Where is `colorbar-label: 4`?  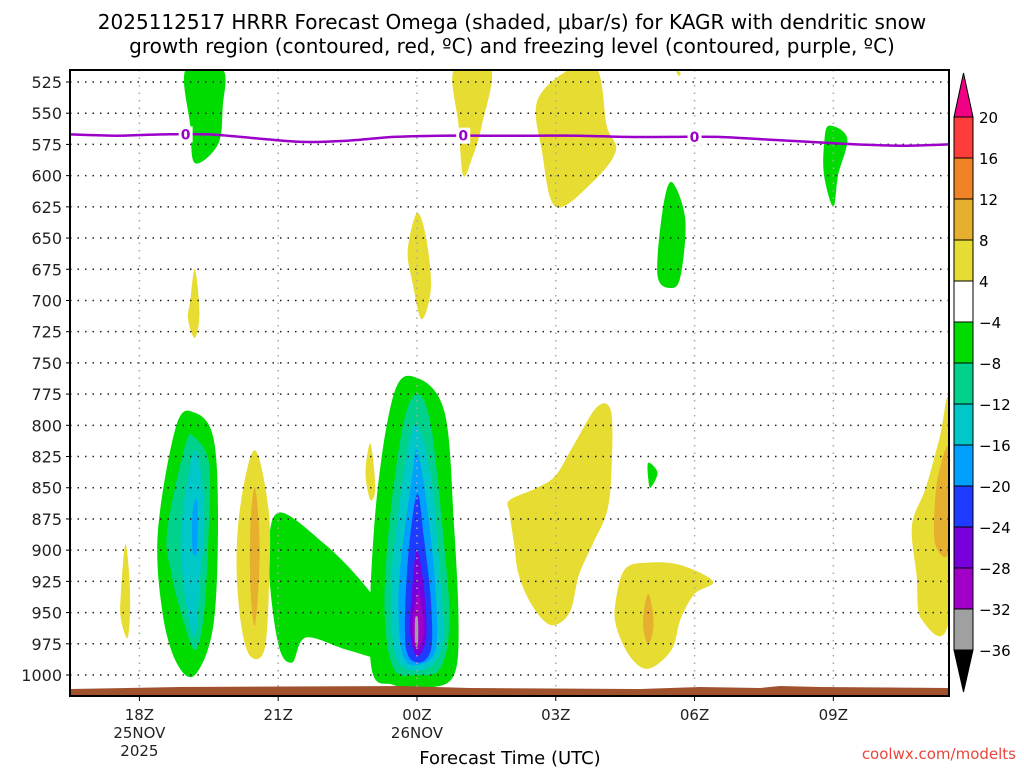 colorbar-label: 4 is located at coordinates (984, 282).